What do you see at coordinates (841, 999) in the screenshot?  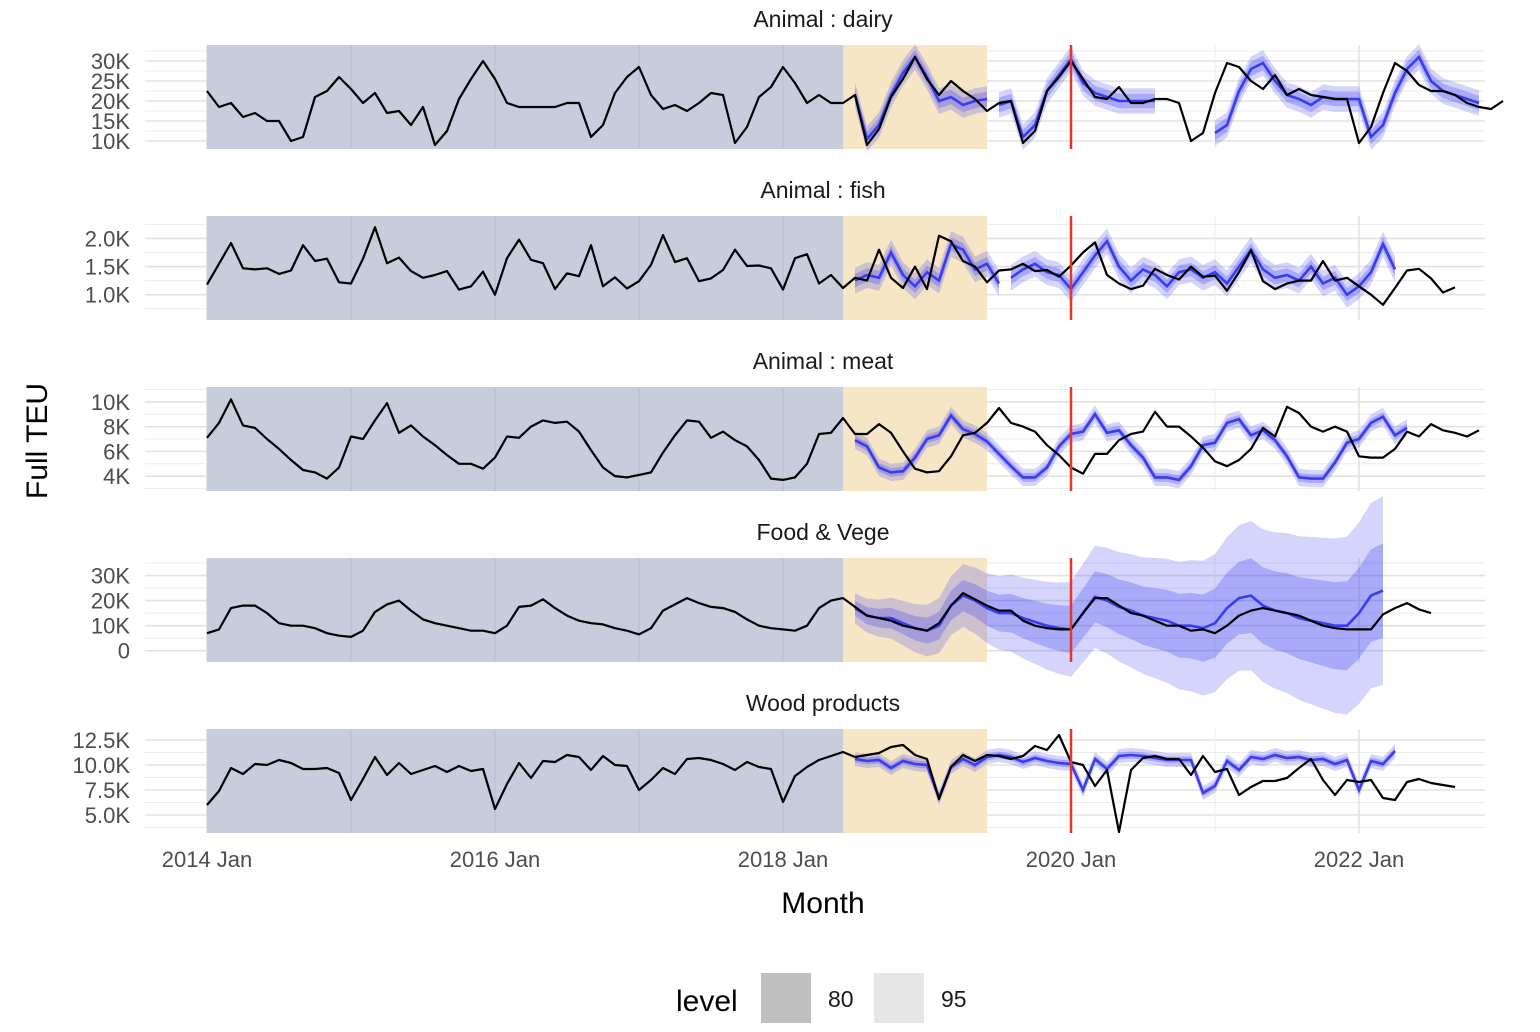 I see `legend-label-80: 80` at bounding box center [841, 999].